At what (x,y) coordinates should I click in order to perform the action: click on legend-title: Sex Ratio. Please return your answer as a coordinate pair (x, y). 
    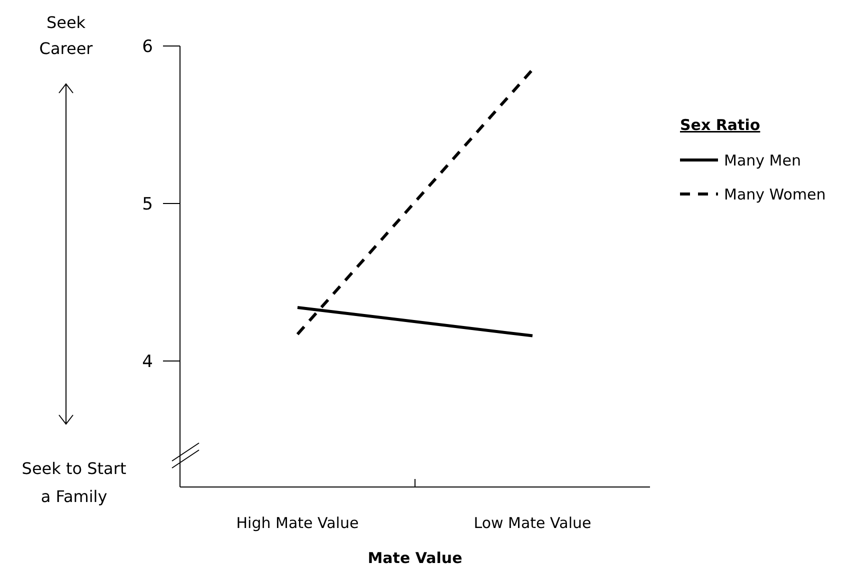
    Looking at the image, I should click on (720, 125).